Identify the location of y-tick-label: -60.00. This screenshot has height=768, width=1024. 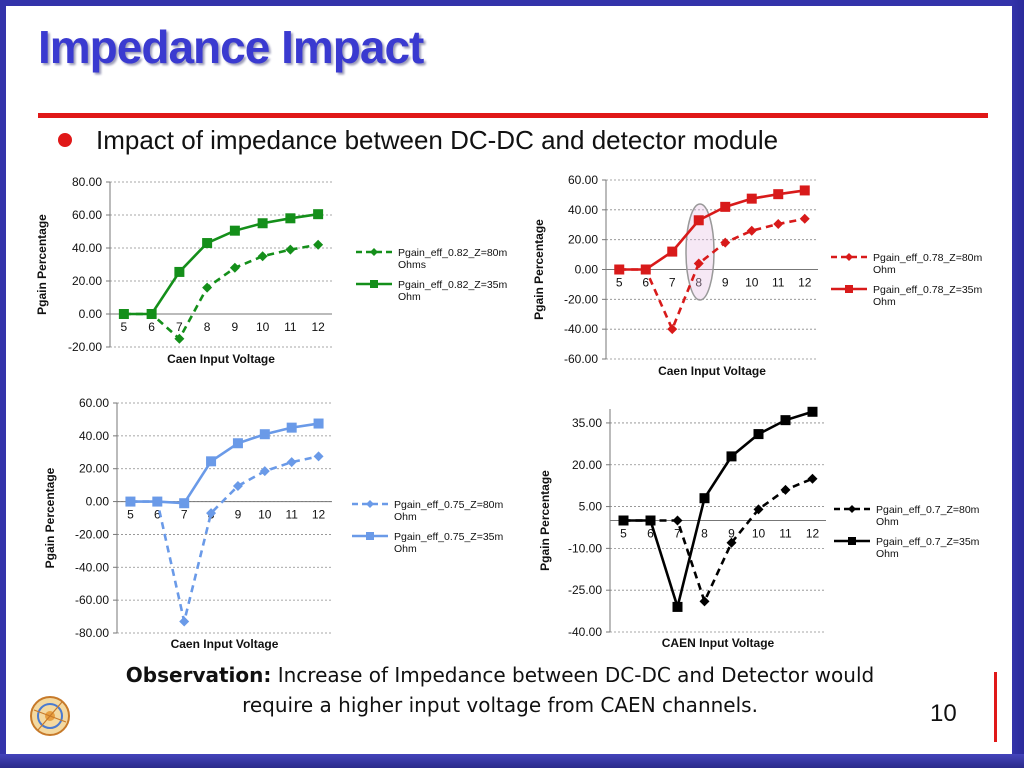
(581, 359).